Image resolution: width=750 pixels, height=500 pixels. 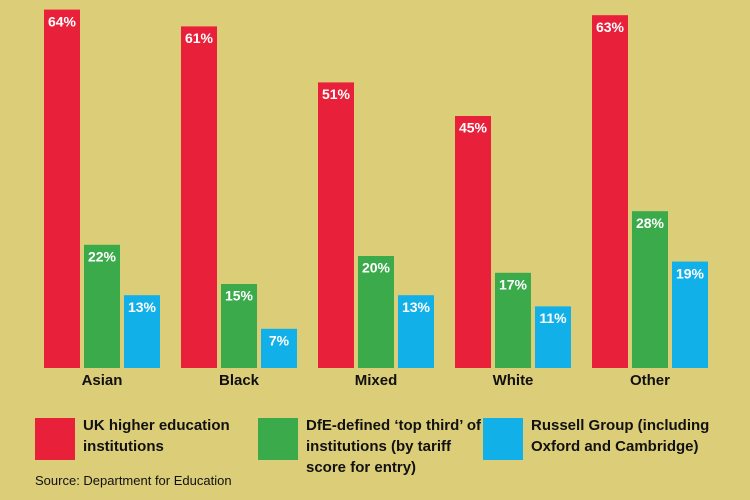 I want to click on source: Source: Department for Education, so click(x=133, y=480).